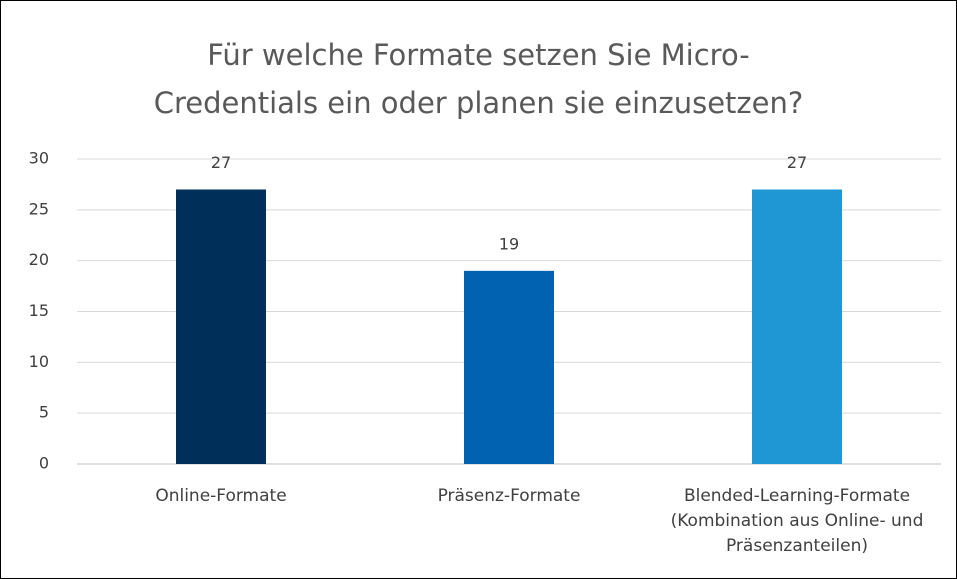 Image resolution: width=957 pixels, height=579 pixels. I want to click on y-tick-label: 30, so click(39, 158).